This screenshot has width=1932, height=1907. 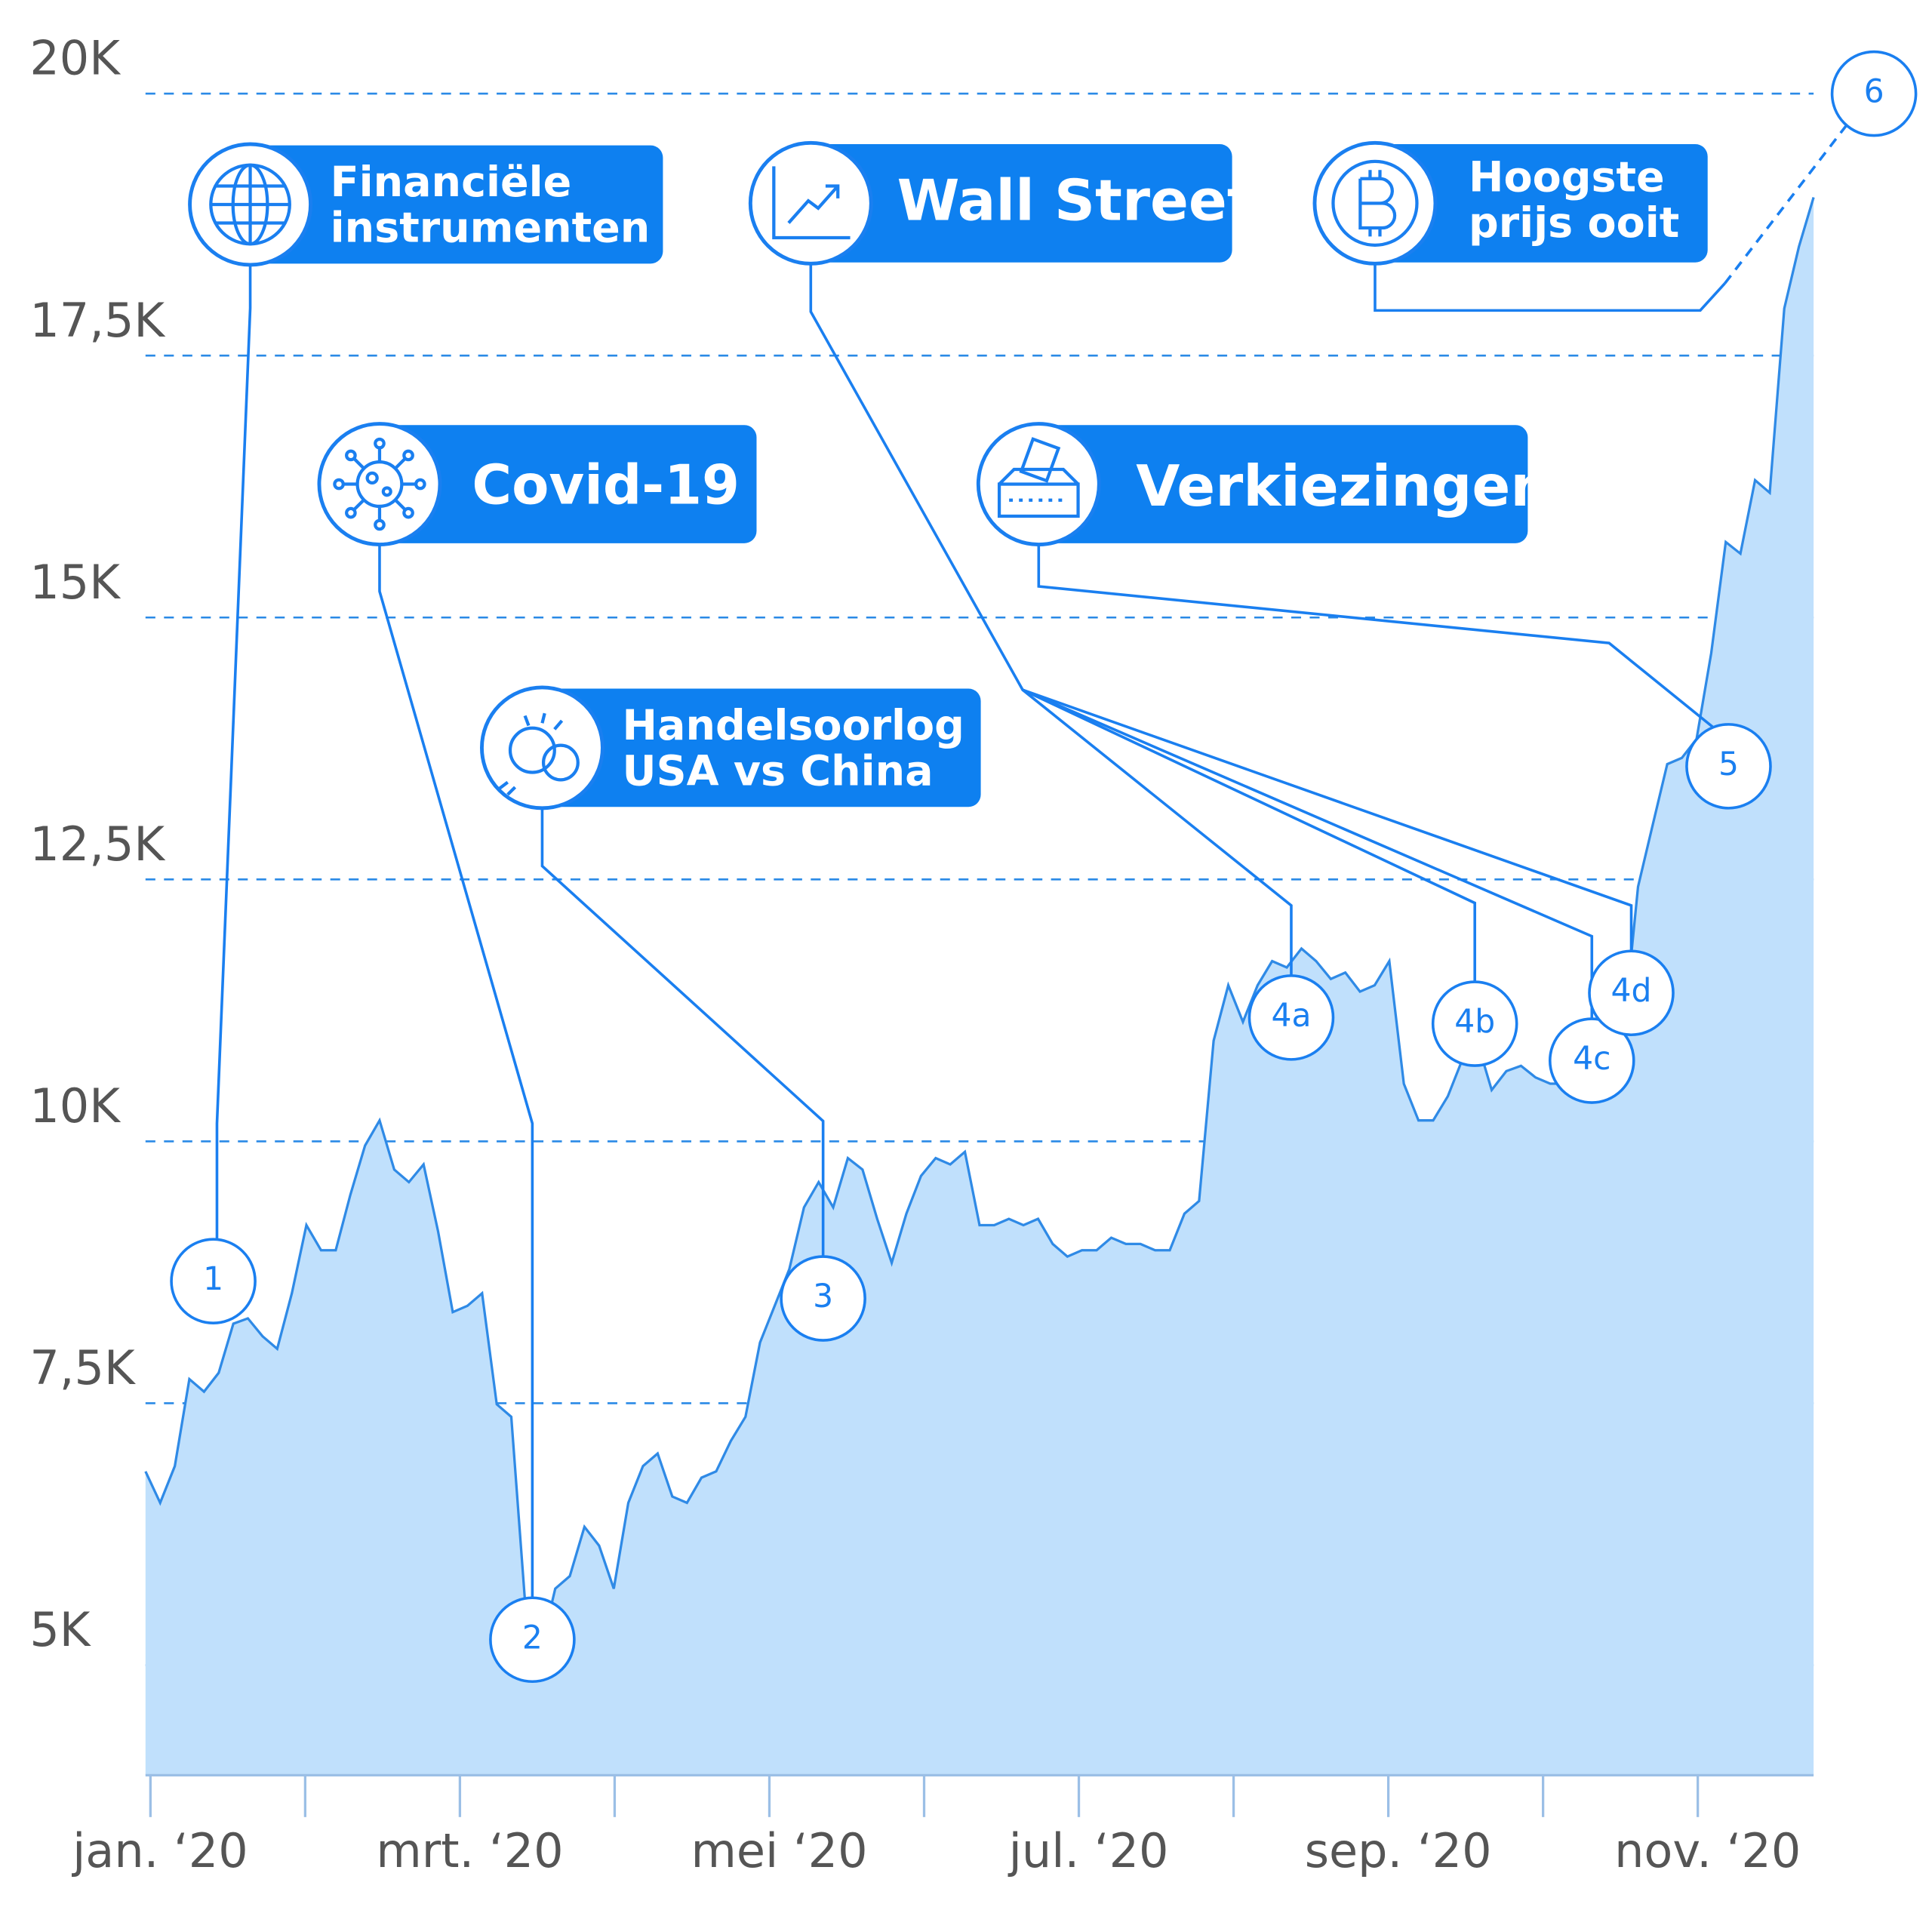 What do you see at coordinates (75, 582) in the screenshot?
I see `y-tick-label: 15K` at bounding box center [75, 582].